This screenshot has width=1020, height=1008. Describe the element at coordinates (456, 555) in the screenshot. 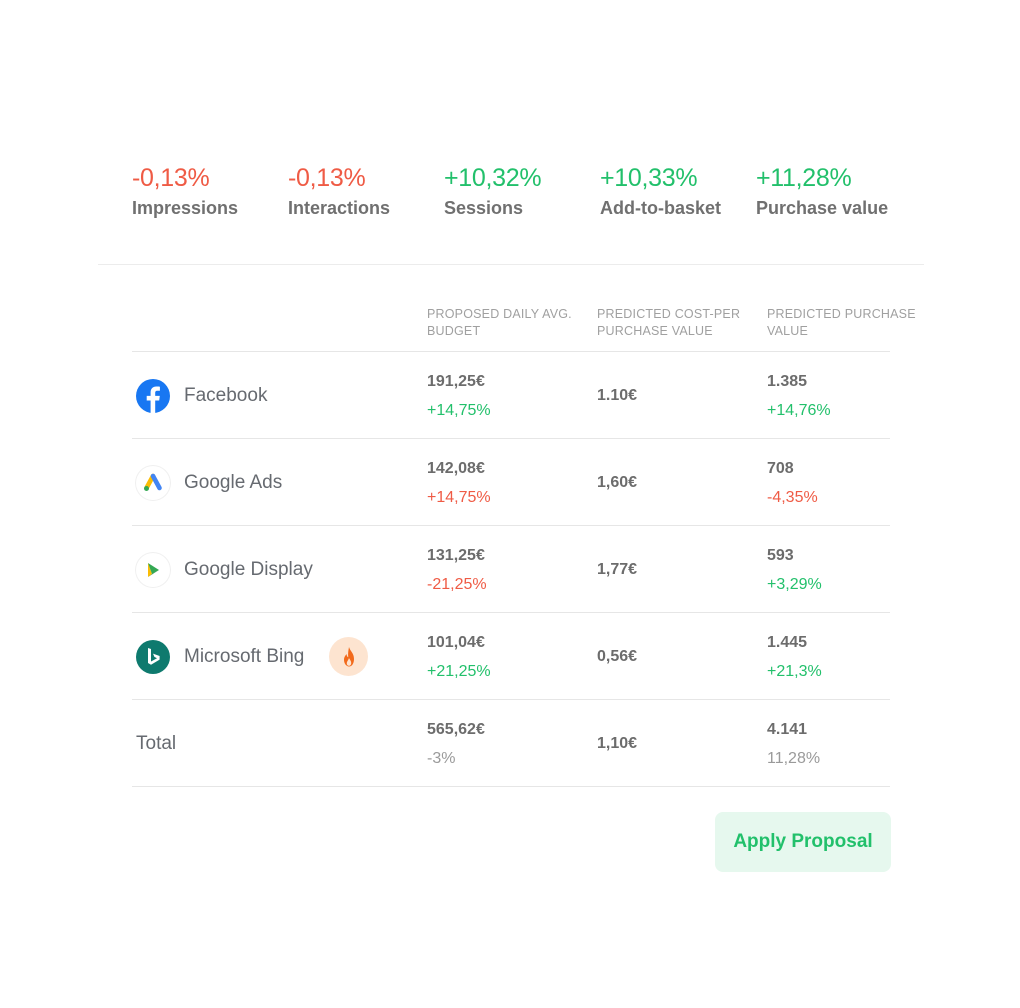

I see `budget-value: 131,25€` at that location.